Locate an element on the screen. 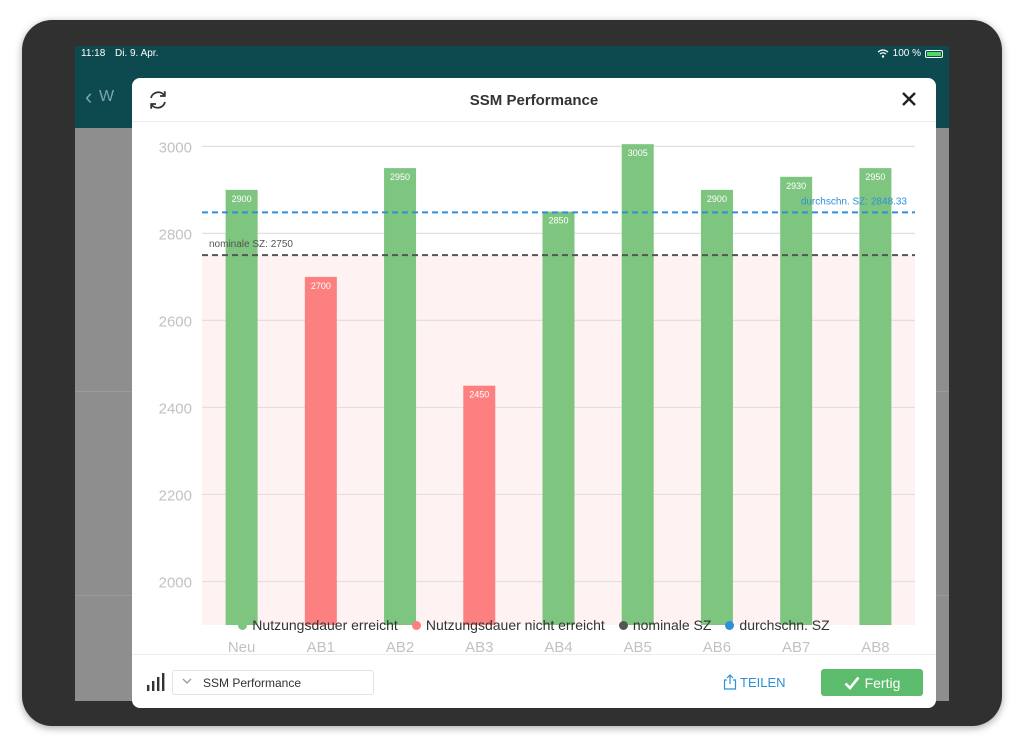  bar-value-label: 2450 is located at coordinates (479, 395).